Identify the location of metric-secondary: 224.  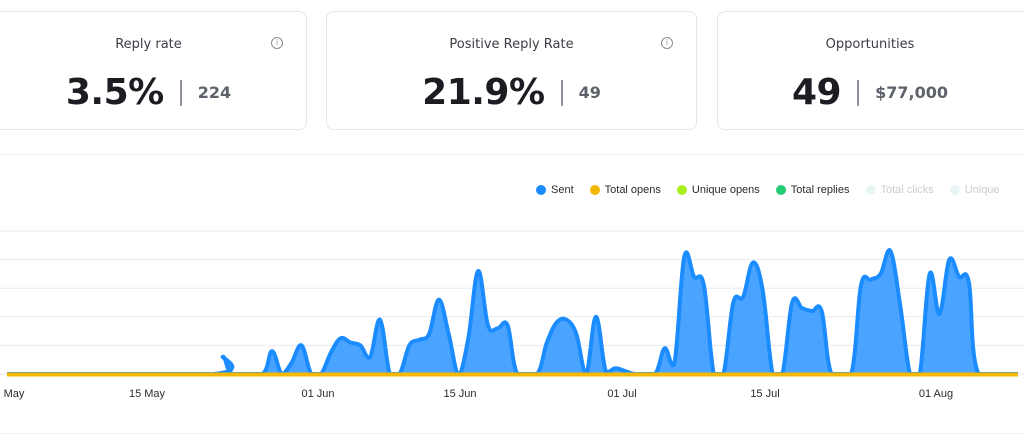
(214, 92).